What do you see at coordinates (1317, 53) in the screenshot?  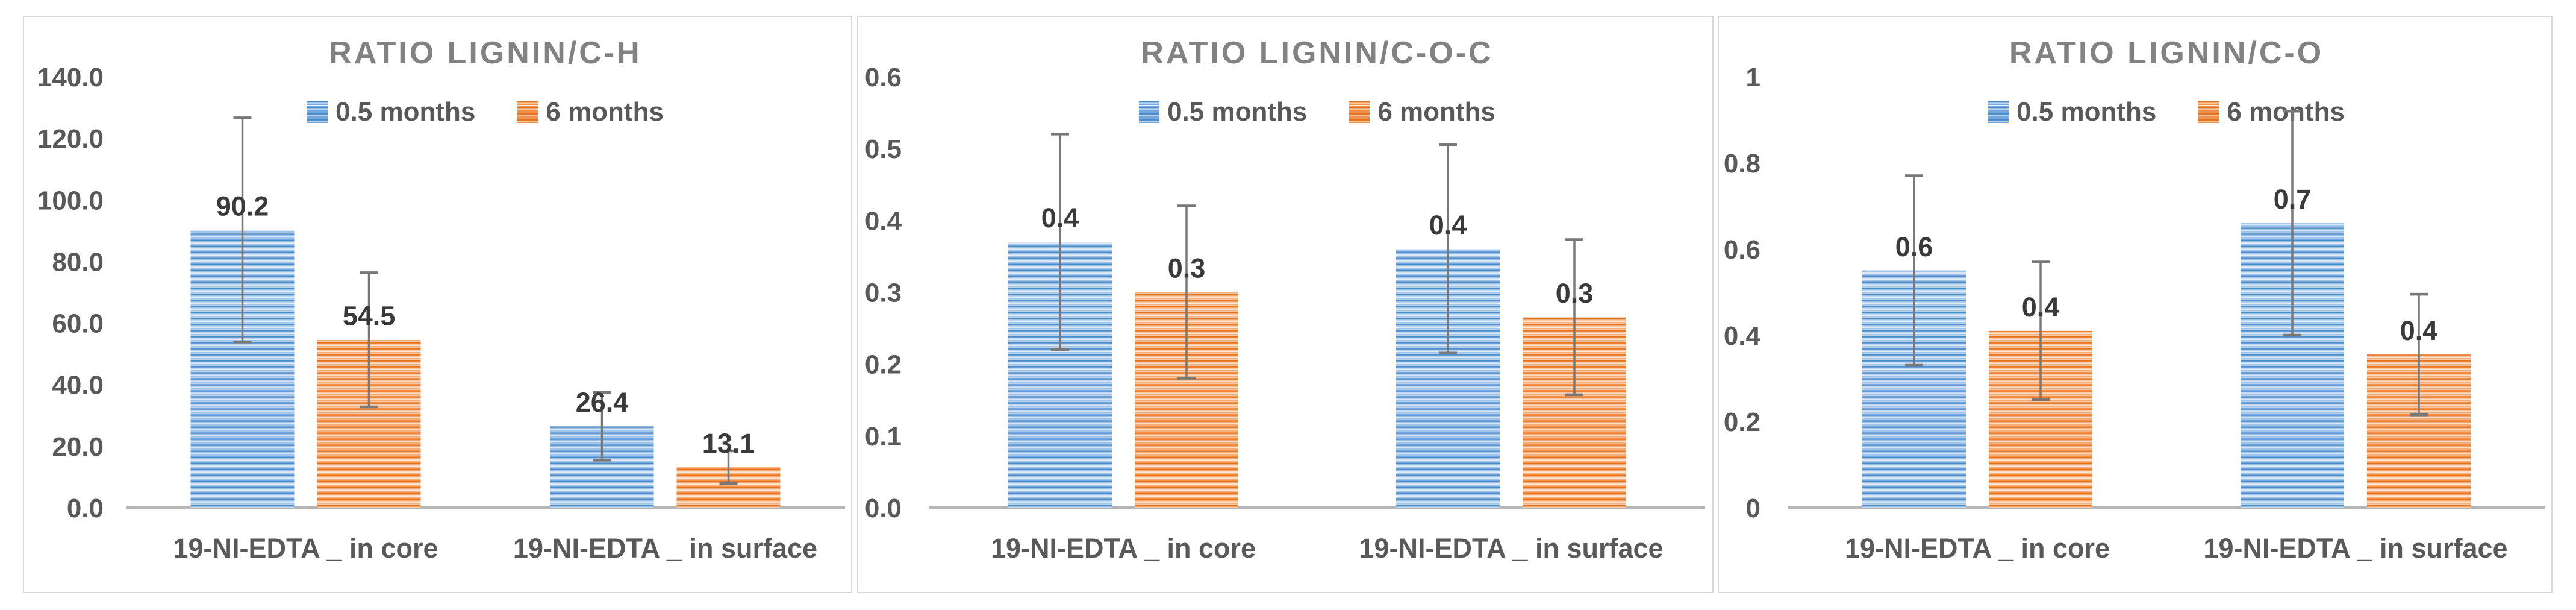 I see `chart-title: RATIO LIGNIN/C-O-C` at bounding box center [1317, 53].